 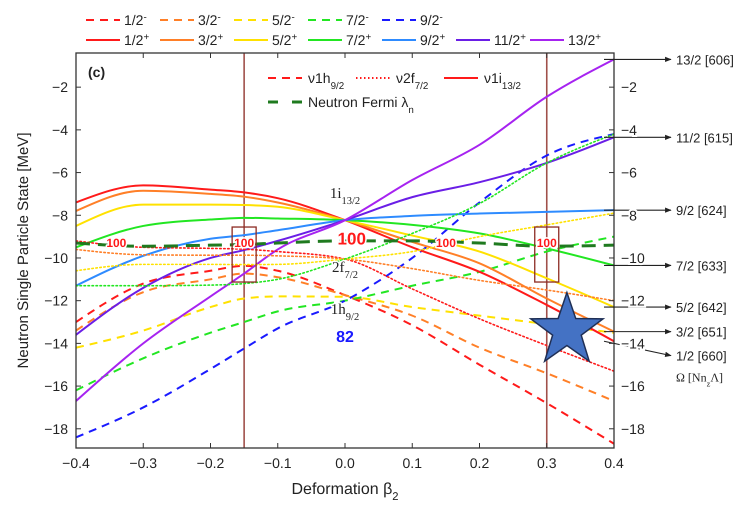 What do you see at coordinates (60, 172) in the screenshot?
I see `y-tick-label: −6` at bounding box center [60, 172].